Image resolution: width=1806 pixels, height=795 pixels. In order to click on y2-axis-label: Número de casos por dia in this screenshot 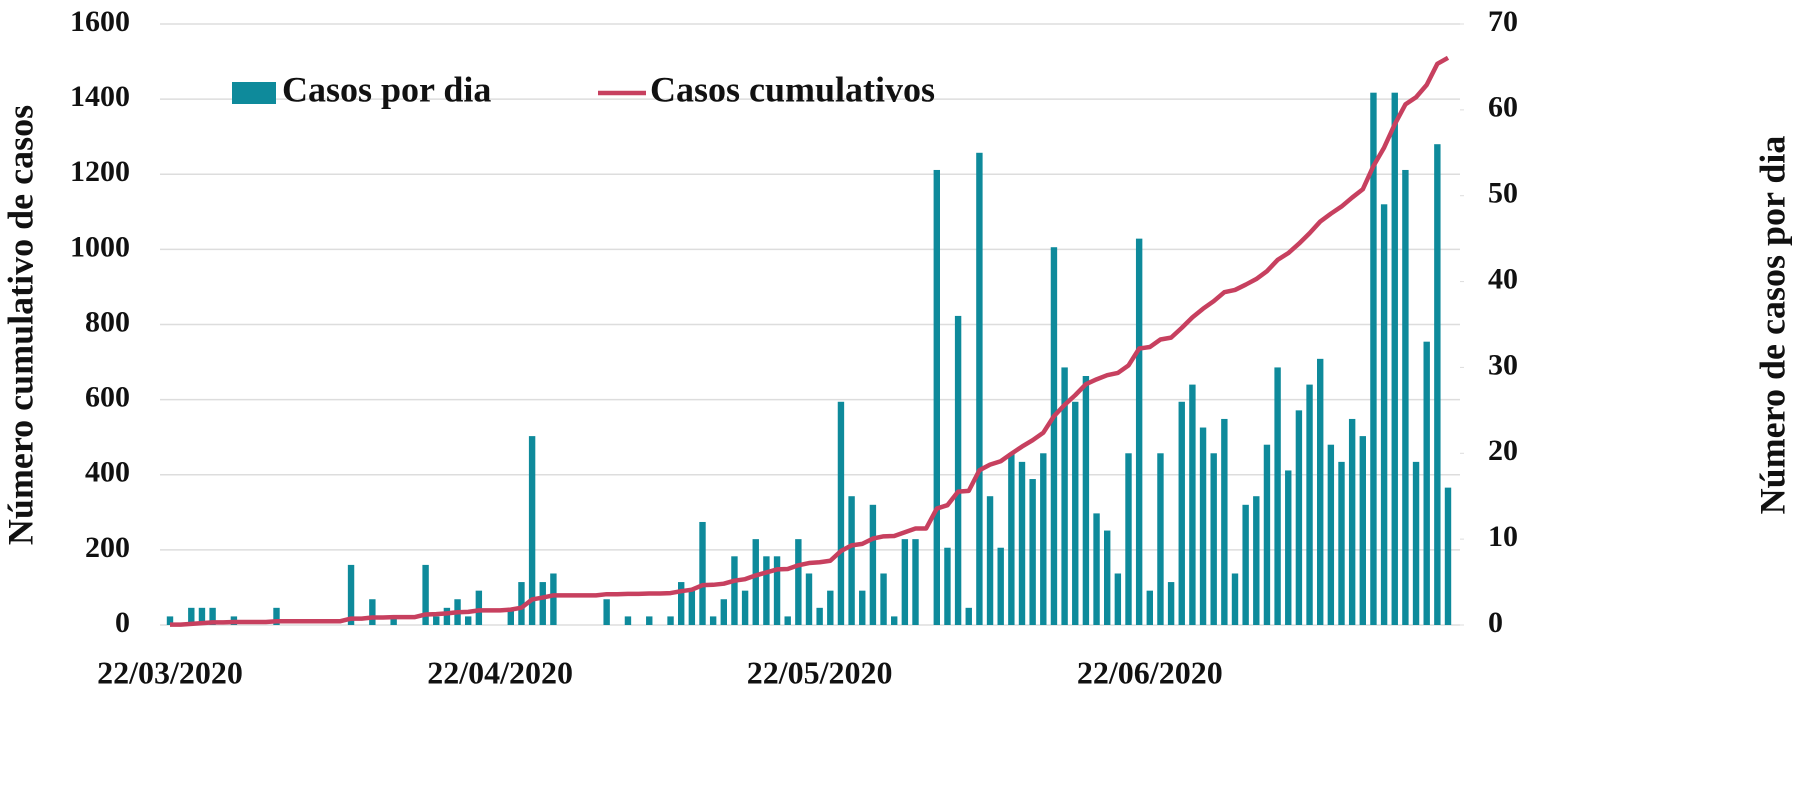, I will do `click(1772, 325)`.